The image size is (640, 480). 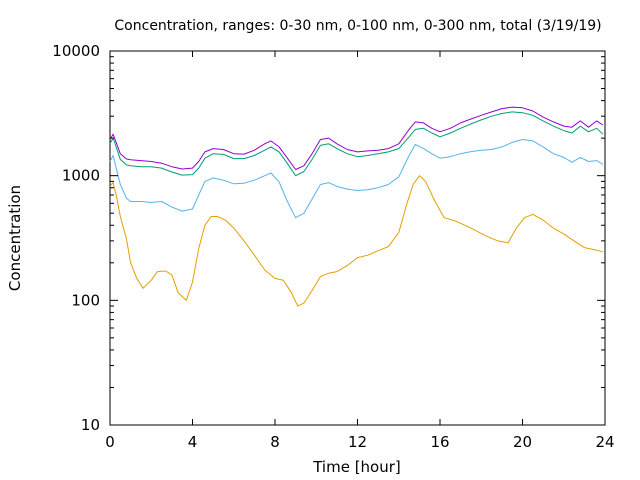 What do you see at coordinates (81, 176) in the screenshot?
I see `y-tick-label: 1000` at bounding box center [81, 176].